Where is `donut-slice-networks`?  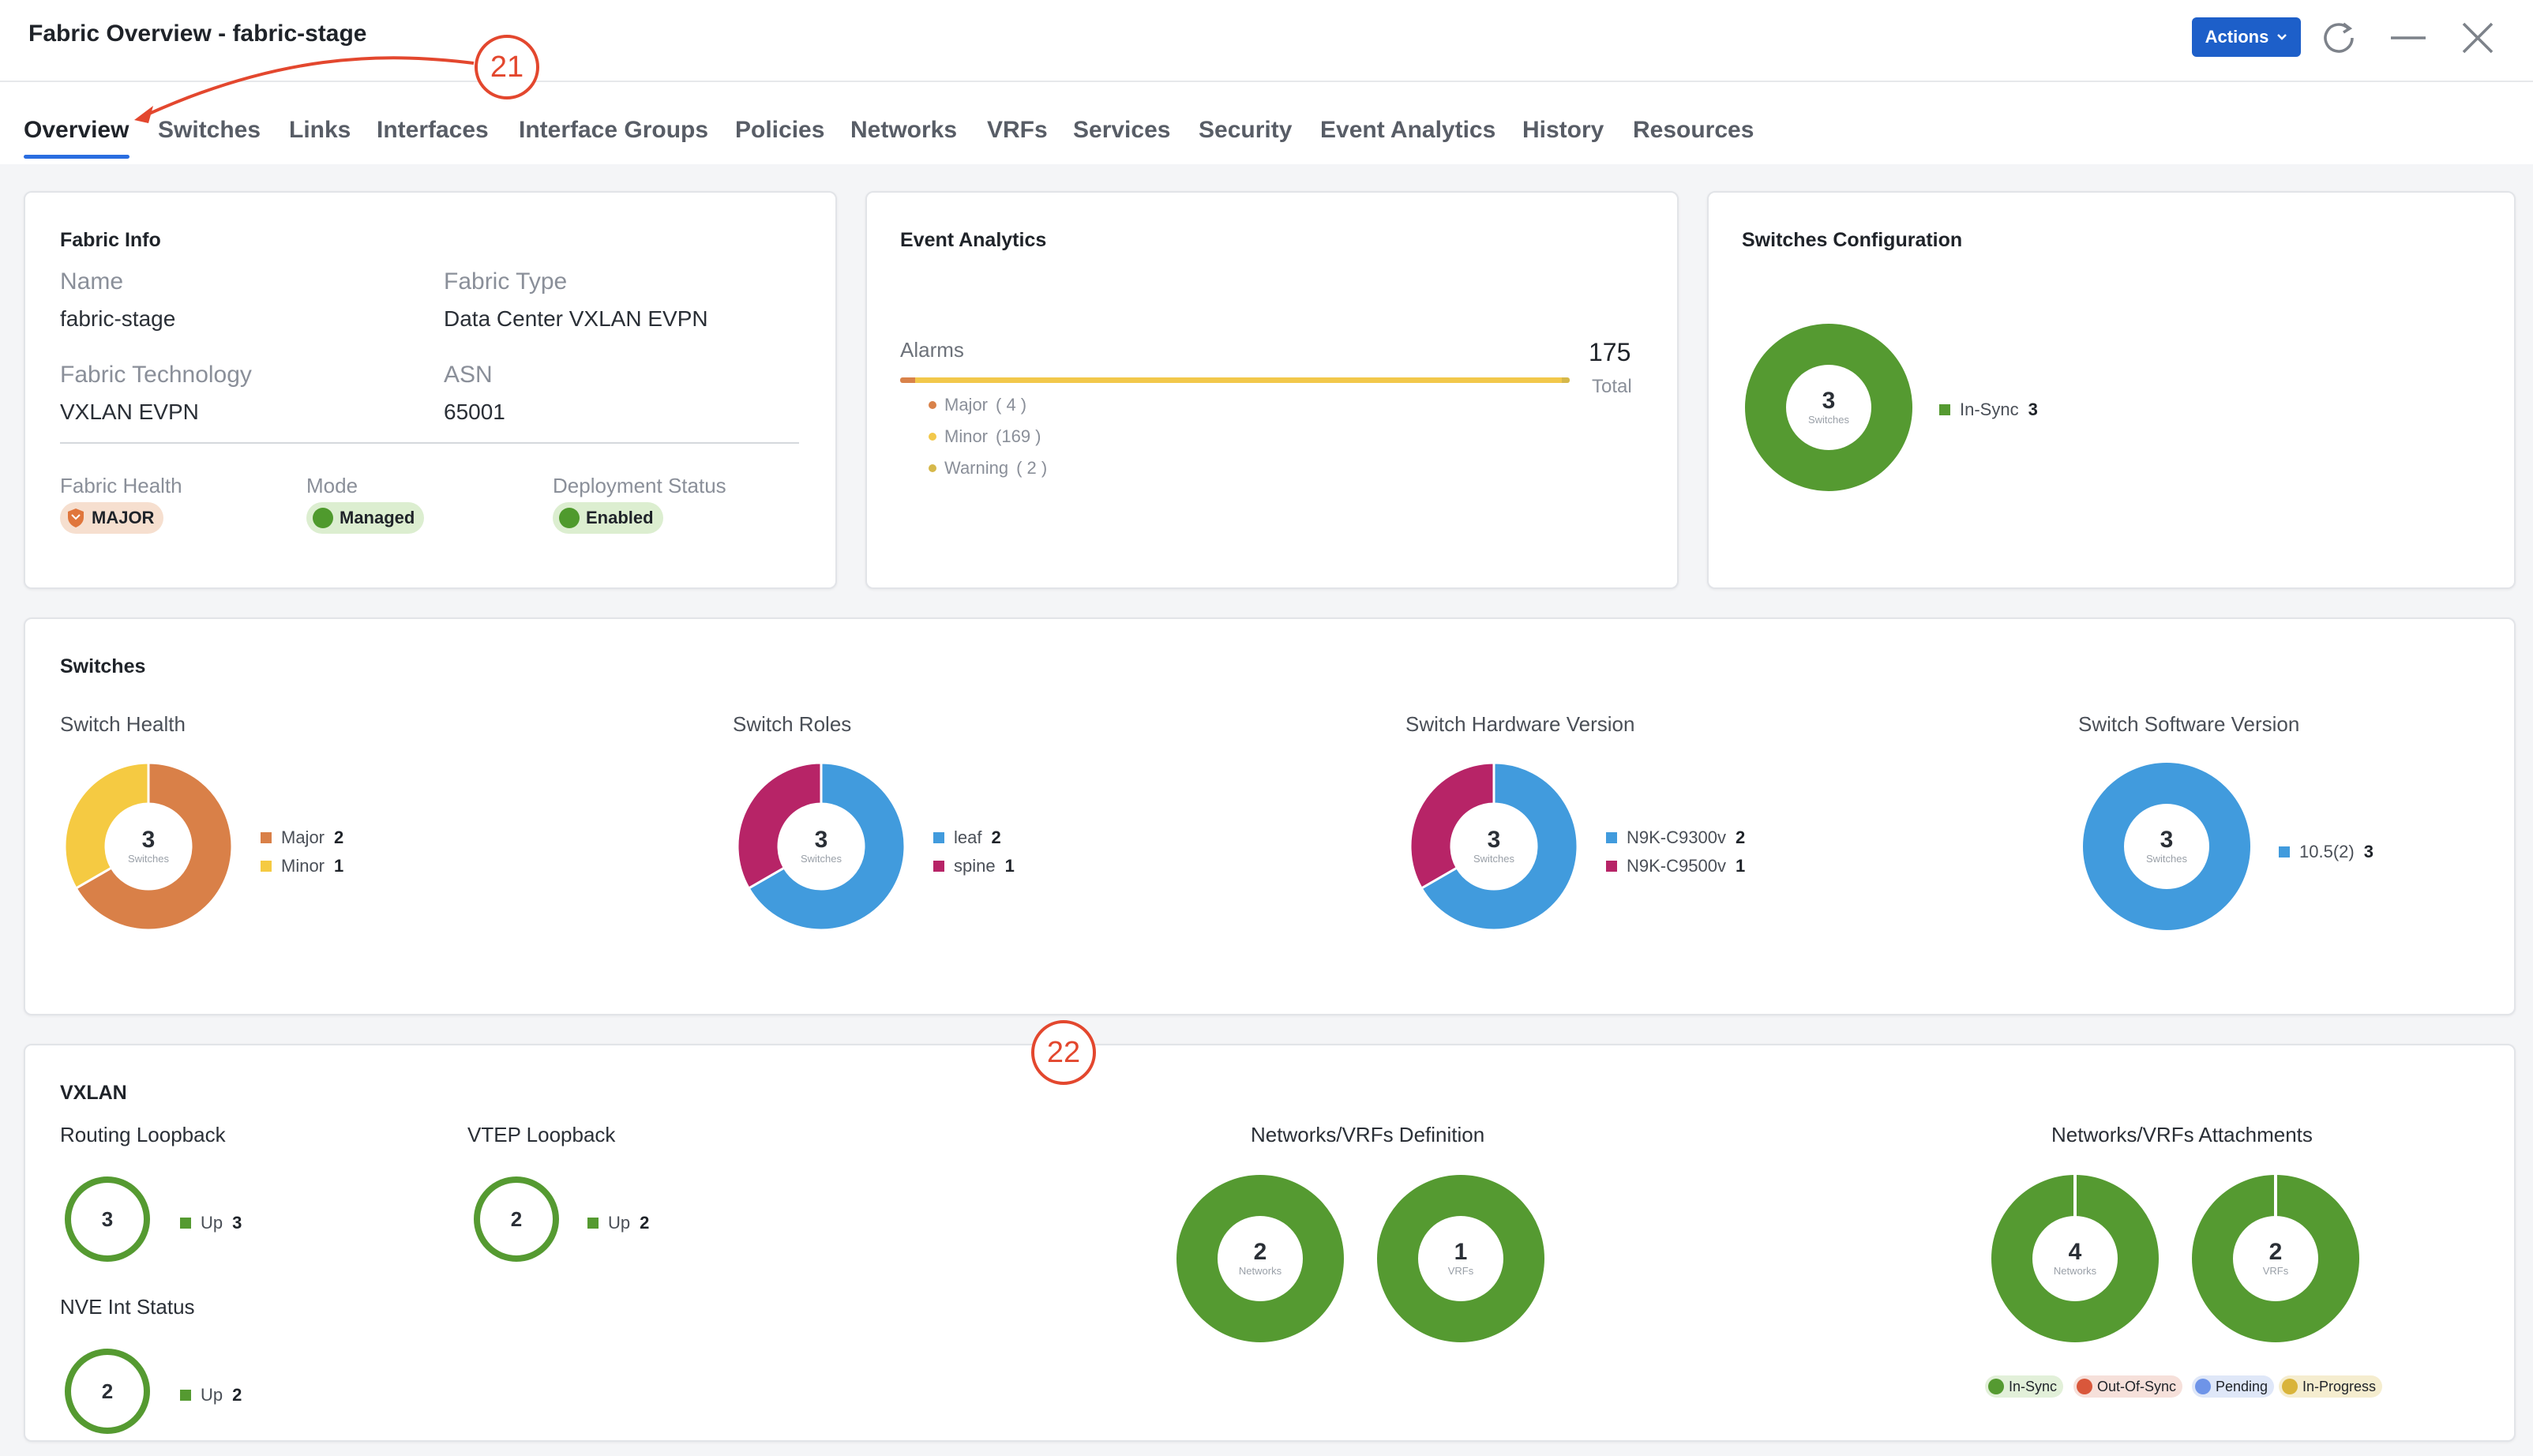 donut-slice-networks is located at coordinates (1260, 1258).